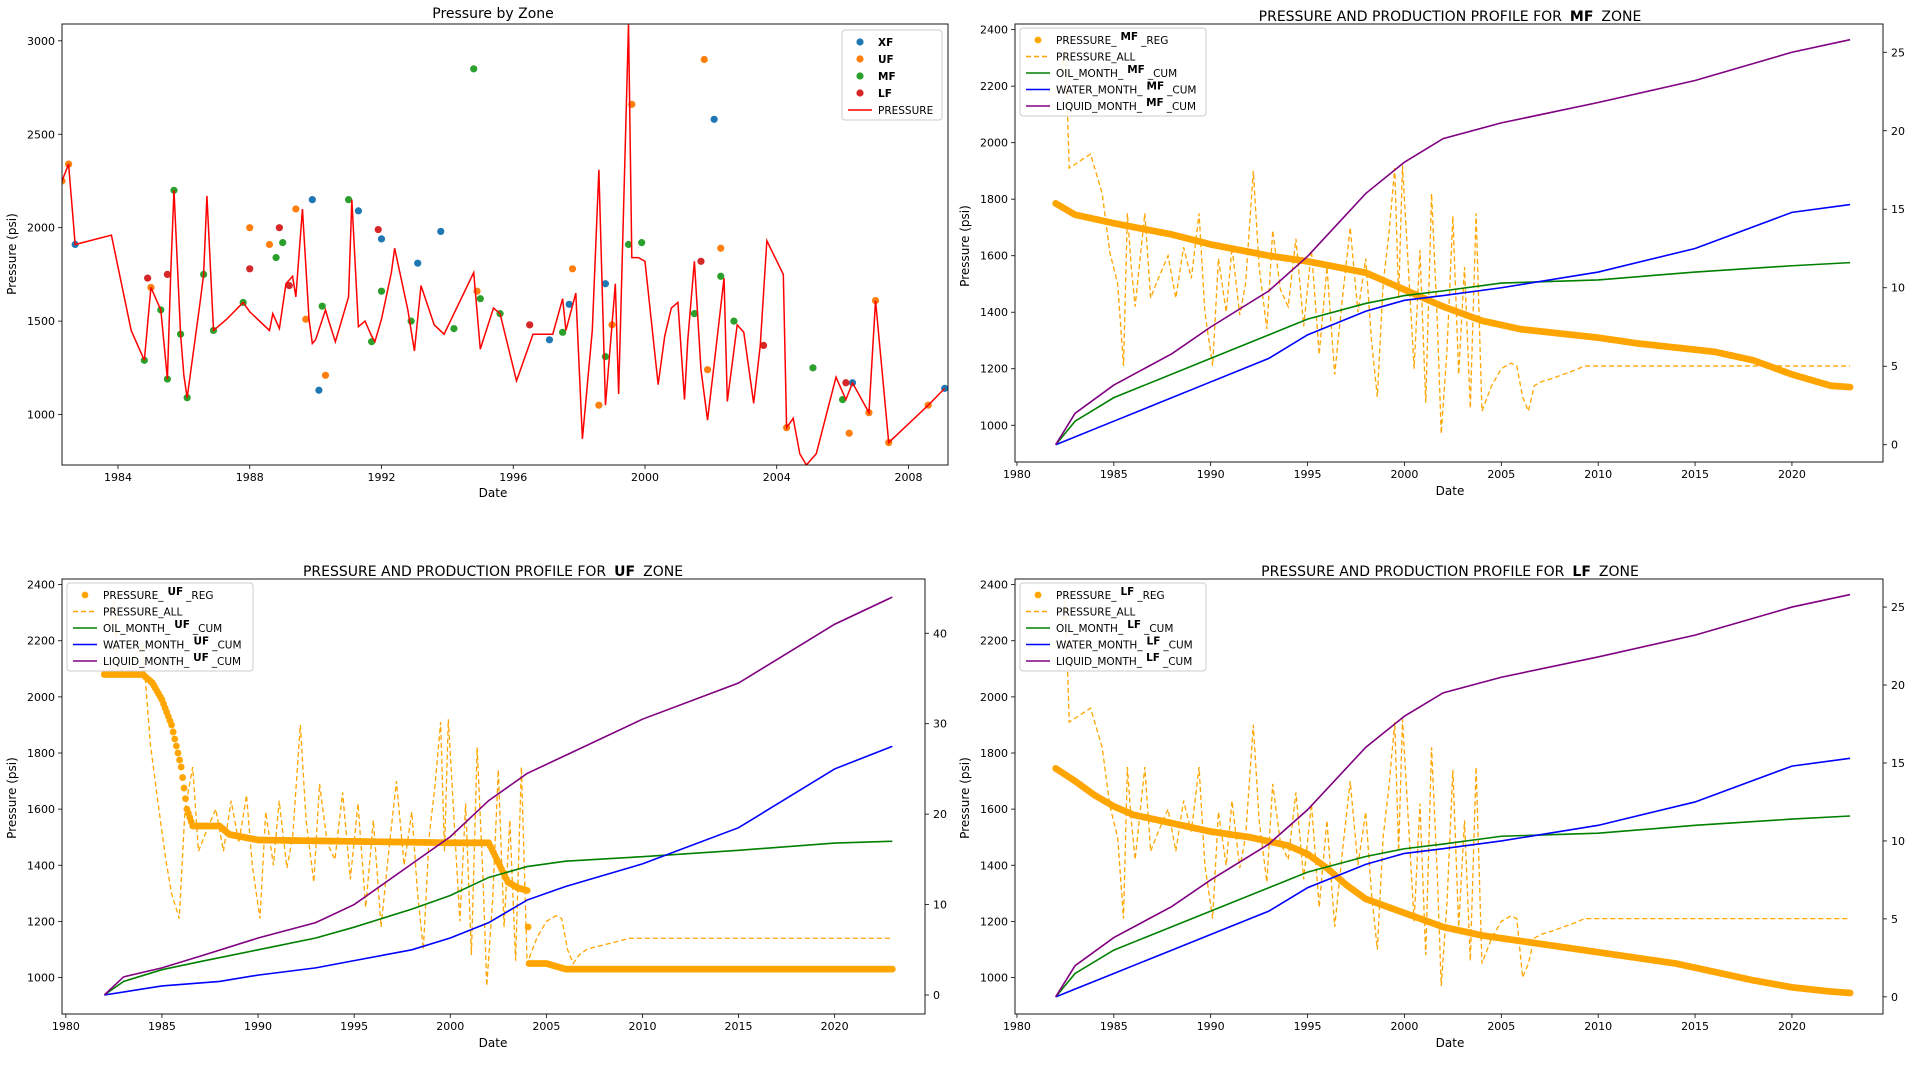 The image size is (1920, 1080). Describe the element at coordinates (258, 1026) in the screenshot. I see `x-tick-label: 1990` at that location.